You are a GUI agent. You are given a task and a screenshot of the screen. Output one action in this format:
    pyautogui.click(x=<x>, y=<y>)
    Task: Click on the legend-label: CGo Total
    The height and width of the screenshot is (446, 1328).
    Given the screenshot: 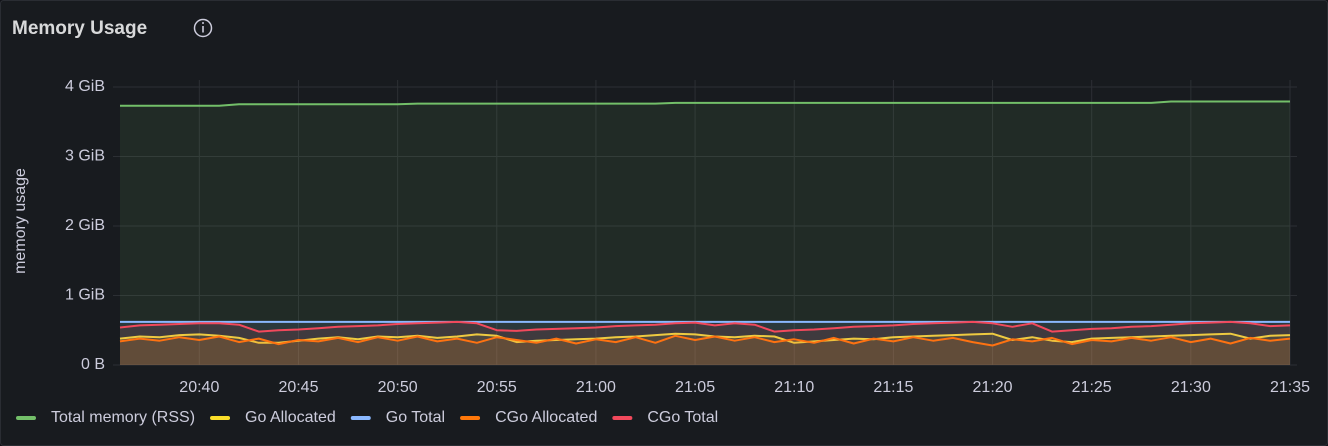 What is the action you would take?
    pyautogui.click(x=682, y=417)
    